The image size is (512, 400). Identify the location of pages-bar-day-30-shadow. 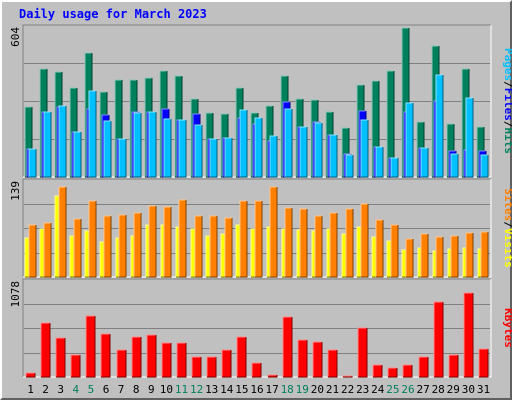
(470, 138).